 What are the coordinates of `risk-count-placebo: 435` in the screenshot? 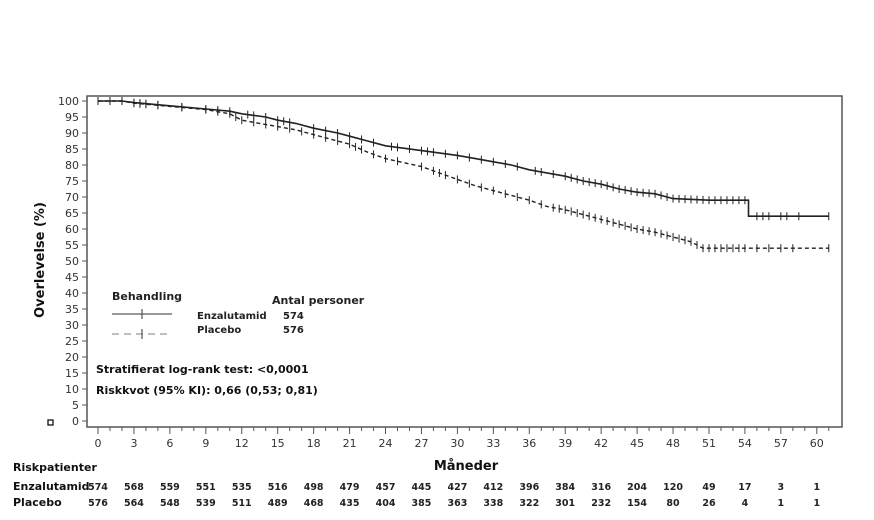 It's located at (350, 503).